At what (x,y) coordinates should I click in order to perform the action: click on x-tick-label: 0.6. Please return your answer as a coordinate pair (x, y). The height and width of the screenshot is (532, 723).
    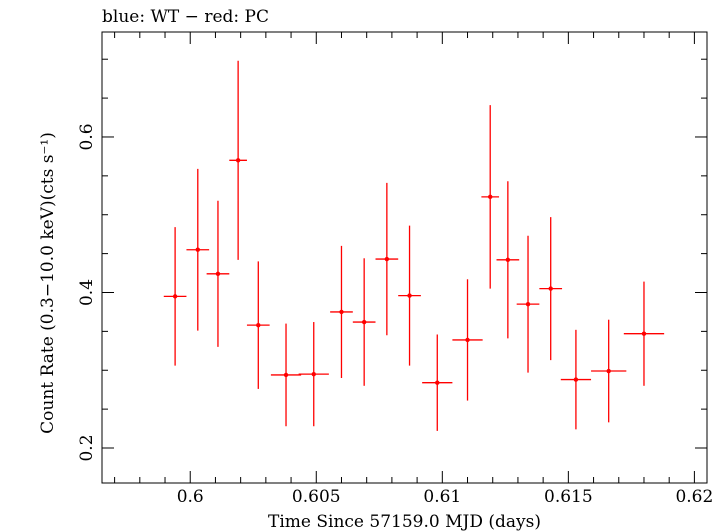
    Looking at the image, I should click on (190, 497).